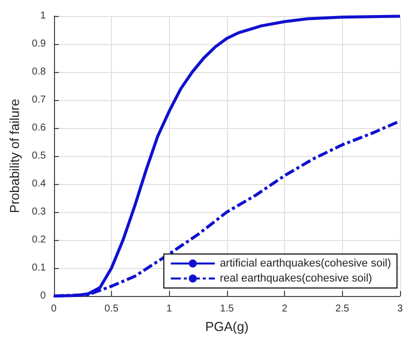  Describe the element at coordinates (227, 309) in the screenshot. I see `x-tick-label: 1.5` at that location.